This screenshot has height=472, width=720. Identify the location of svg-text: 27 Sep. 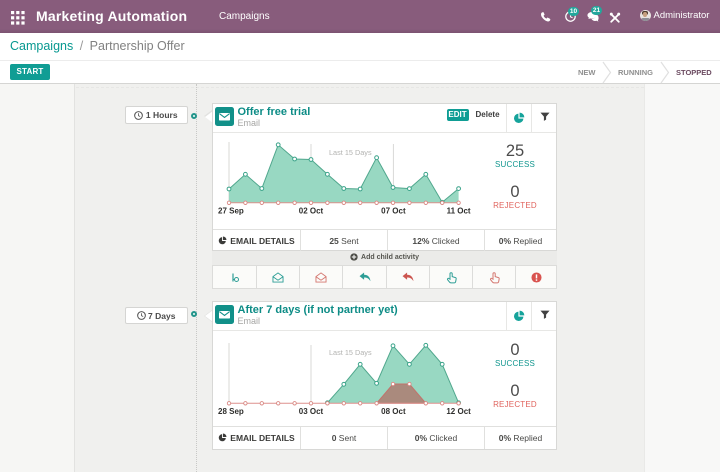
(231, 211).